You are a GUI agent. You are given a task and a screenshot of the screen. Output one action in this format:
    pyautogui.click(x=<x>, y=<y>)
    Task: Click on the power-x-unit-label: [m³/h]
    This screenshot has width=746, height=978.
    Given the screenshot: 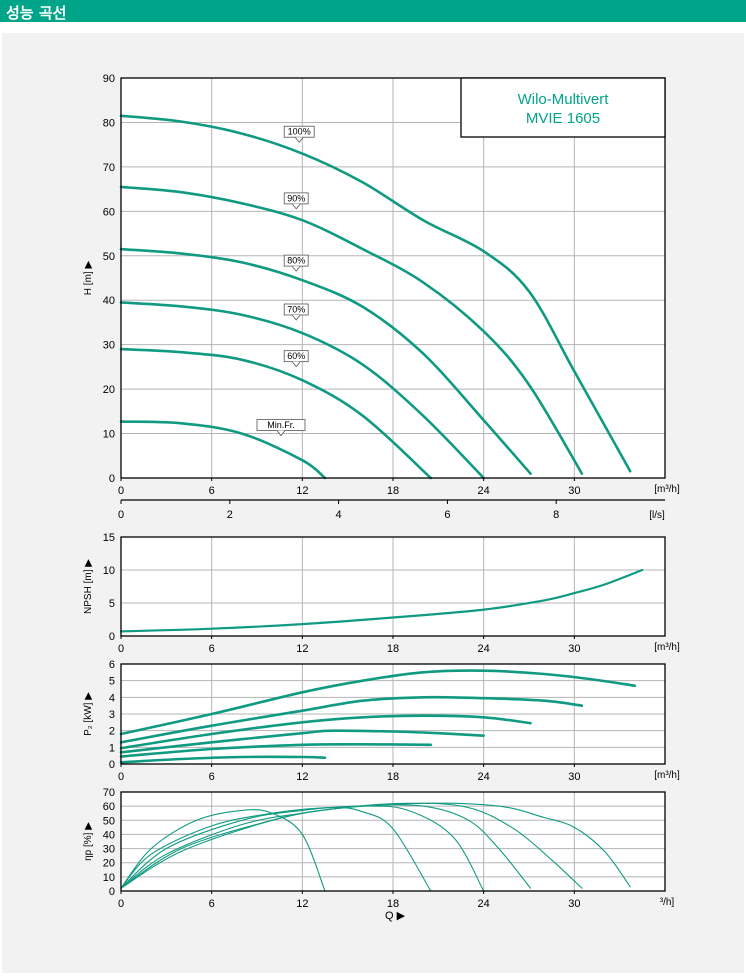 What is the action you would take?
    pyautogui.click(x=667, y=775)
    